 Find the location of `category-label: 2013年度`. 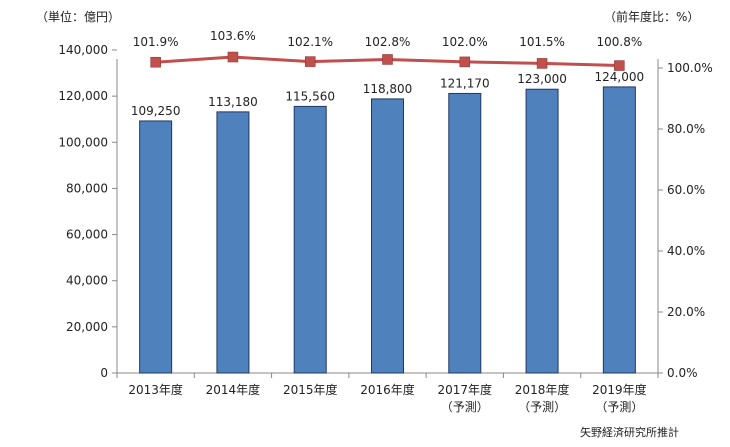

category-label: 2013年度 is located at coordinates (155, 389).